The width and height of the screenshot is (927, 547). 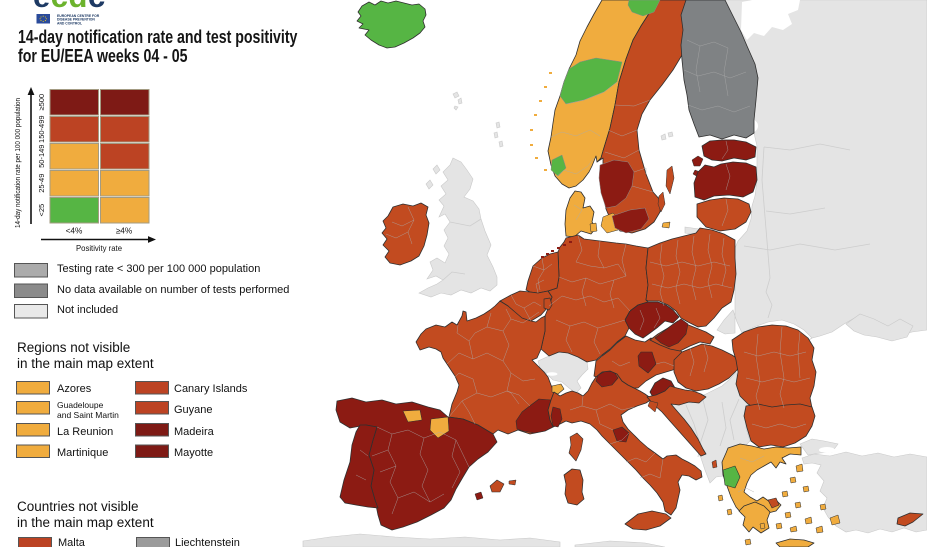 I want to click on svg-text: 50-149, so click(x=41, y=156).